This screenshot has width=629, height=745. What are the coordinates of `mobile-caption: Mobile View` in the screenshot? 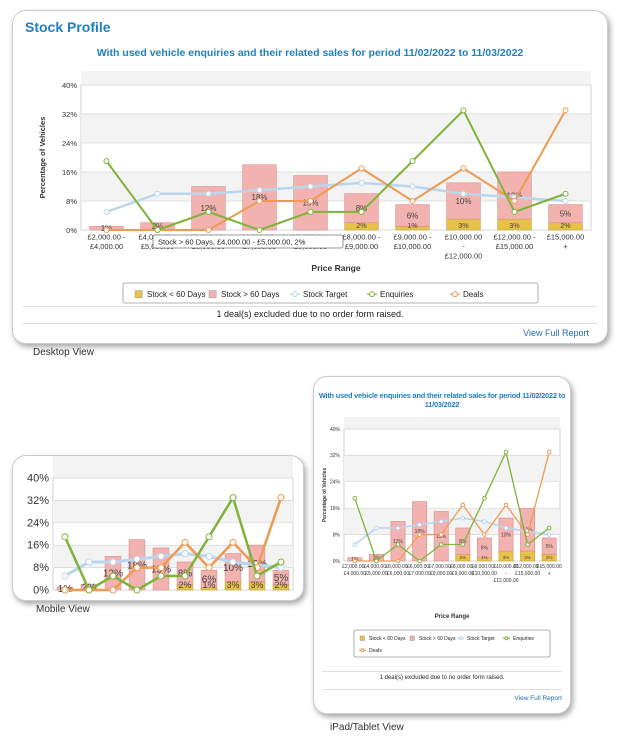 It's located at (63, 609).